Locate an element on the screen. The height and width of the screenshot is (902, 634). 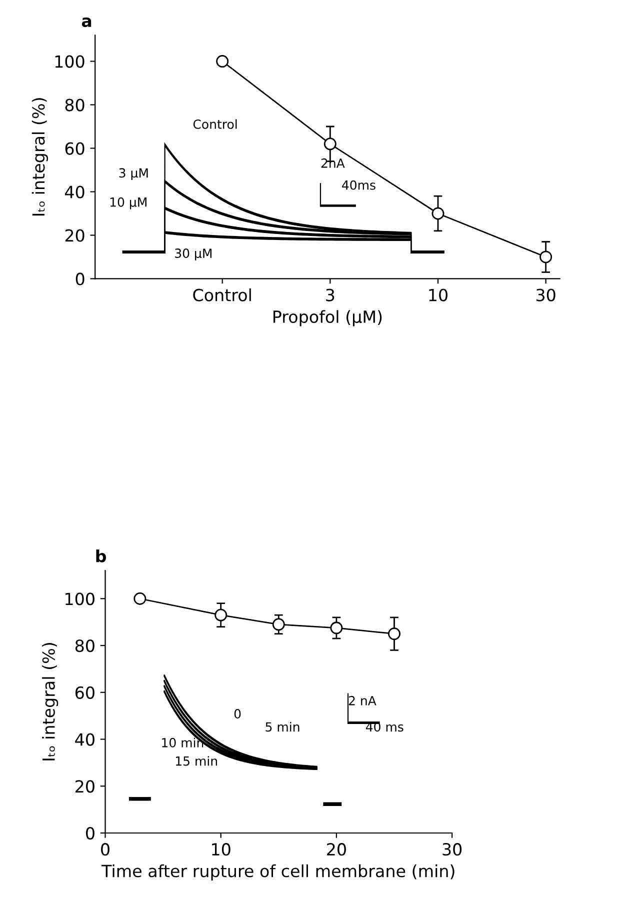
chart-title: a is located at coordinates (87, 23).